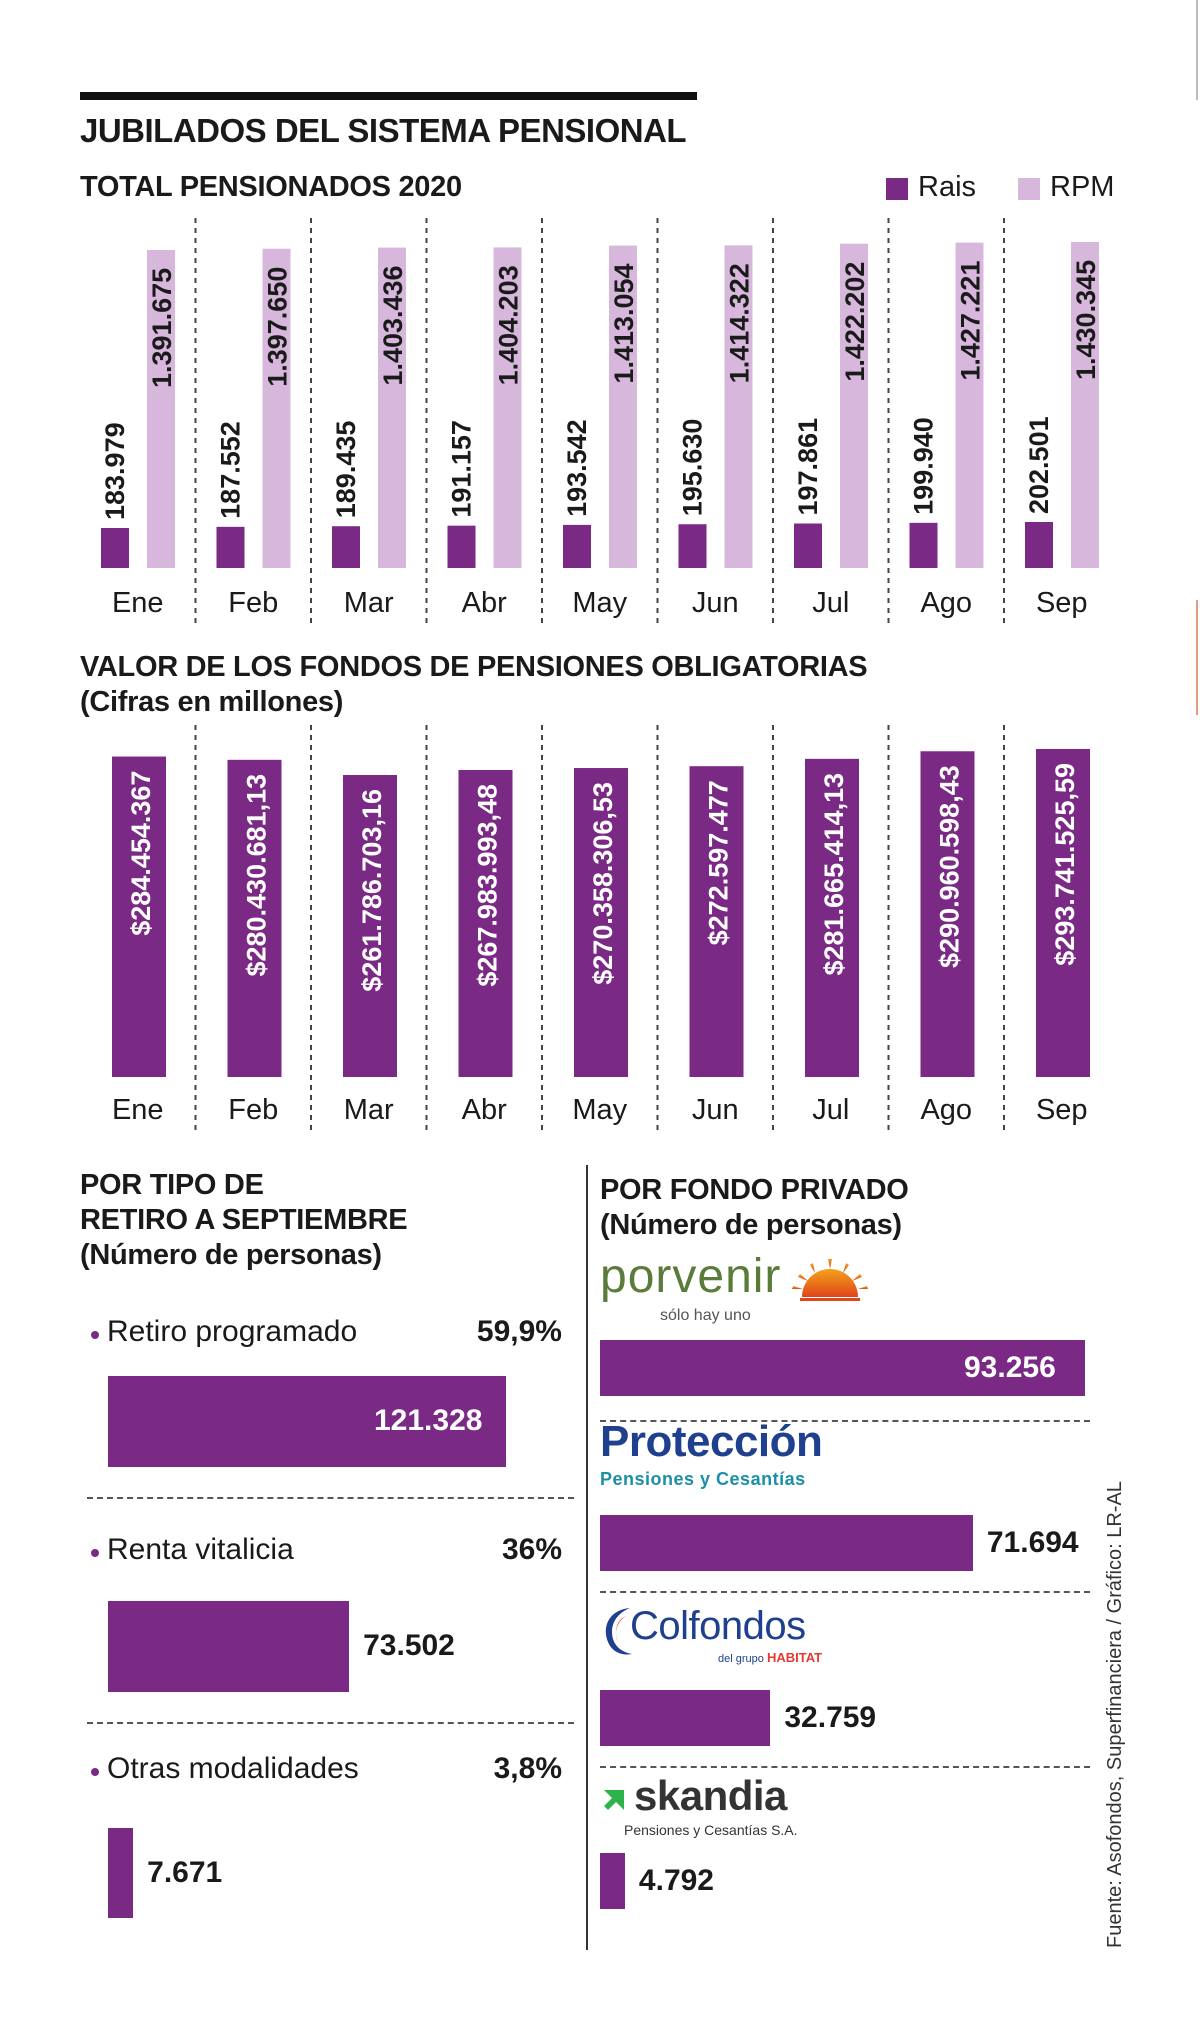  What do you see at coordinates (612, 1881) in the screenshot?
I see `private-fund-bar-skandia` at bounding box center [612, 1881].